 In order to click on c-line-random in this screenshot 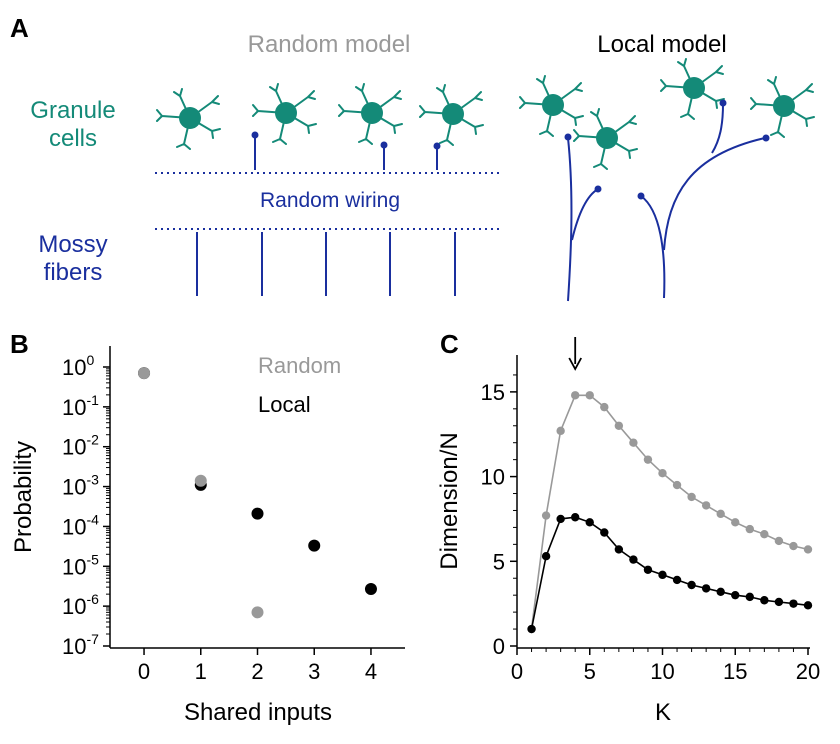, I will do `click(669, 512)`.